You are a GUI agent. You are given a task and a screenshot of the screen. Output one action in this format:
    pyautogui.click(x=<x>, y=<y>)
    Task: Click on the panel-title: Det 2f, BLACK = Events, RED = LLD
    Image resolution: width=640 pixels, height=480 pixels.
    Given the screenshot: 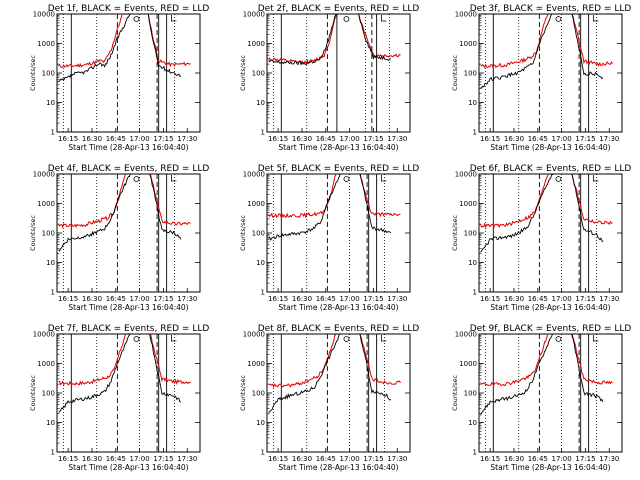 What is the action you would take?
    pyautogui.click(x=339, y=9)
    